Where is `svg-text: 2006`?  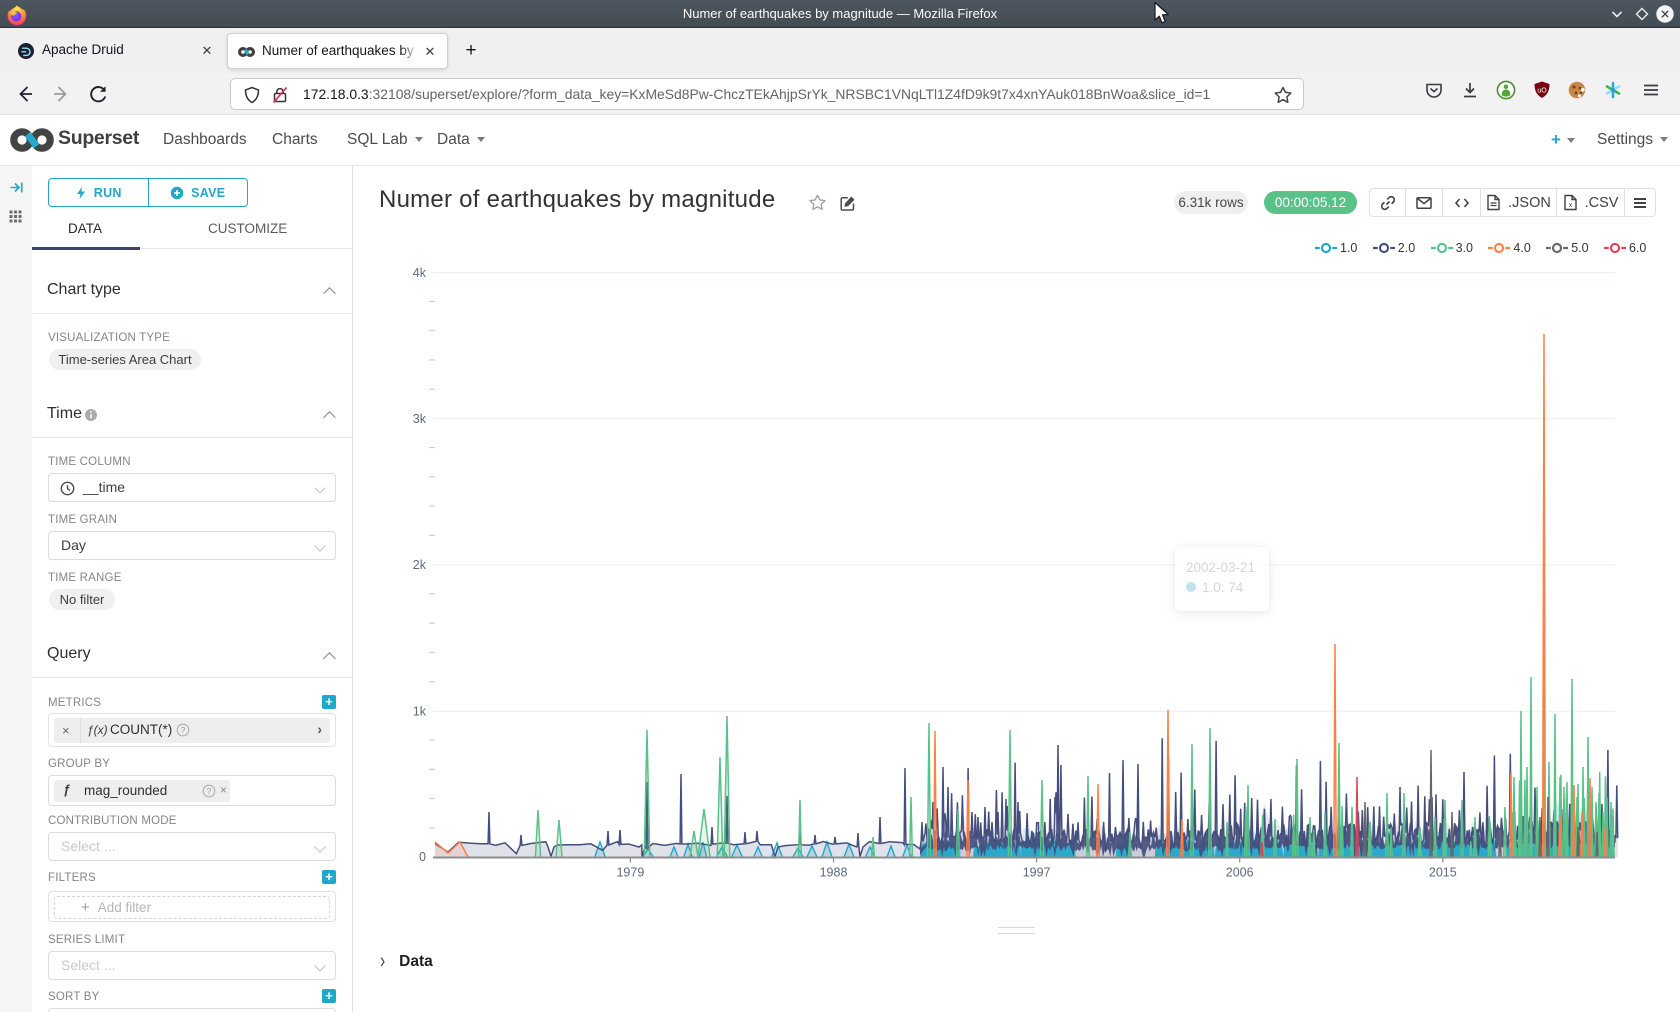 svg-text: 2006 is located at coordinates (1240, 873).